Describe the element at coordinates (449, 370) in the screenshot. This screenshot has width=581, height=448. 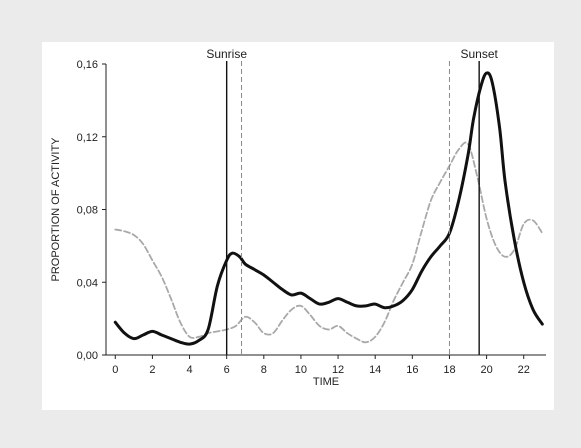
I see `x-tick-label: 18` at that location.